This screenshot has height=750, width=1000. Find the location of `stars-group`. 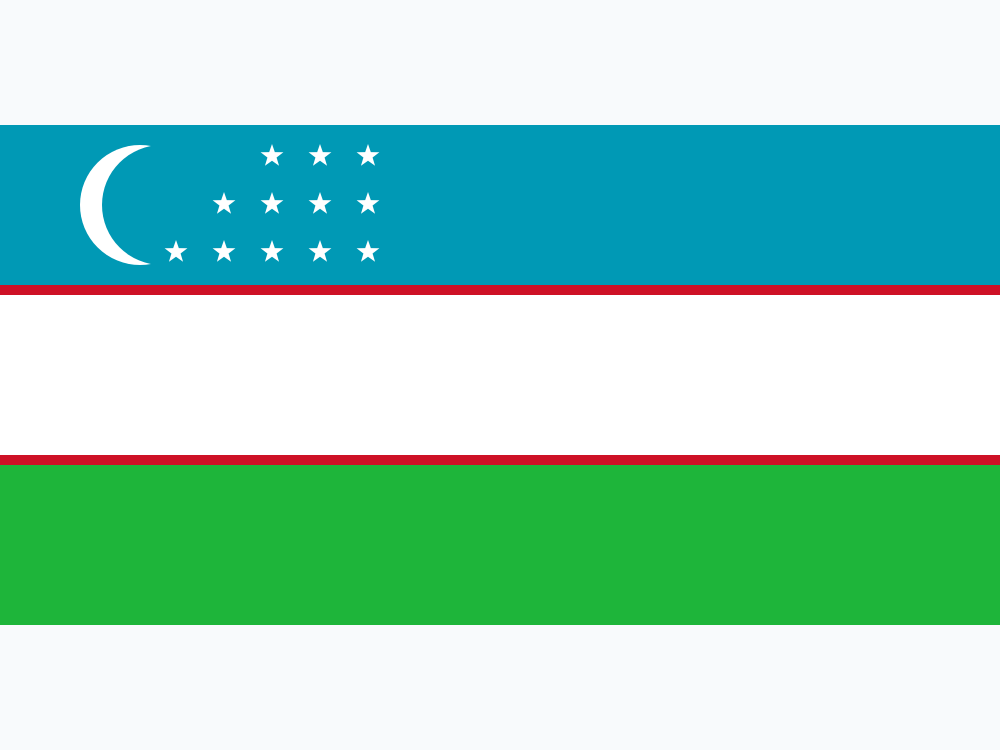

stars-group is located at coordinates (272, 203).